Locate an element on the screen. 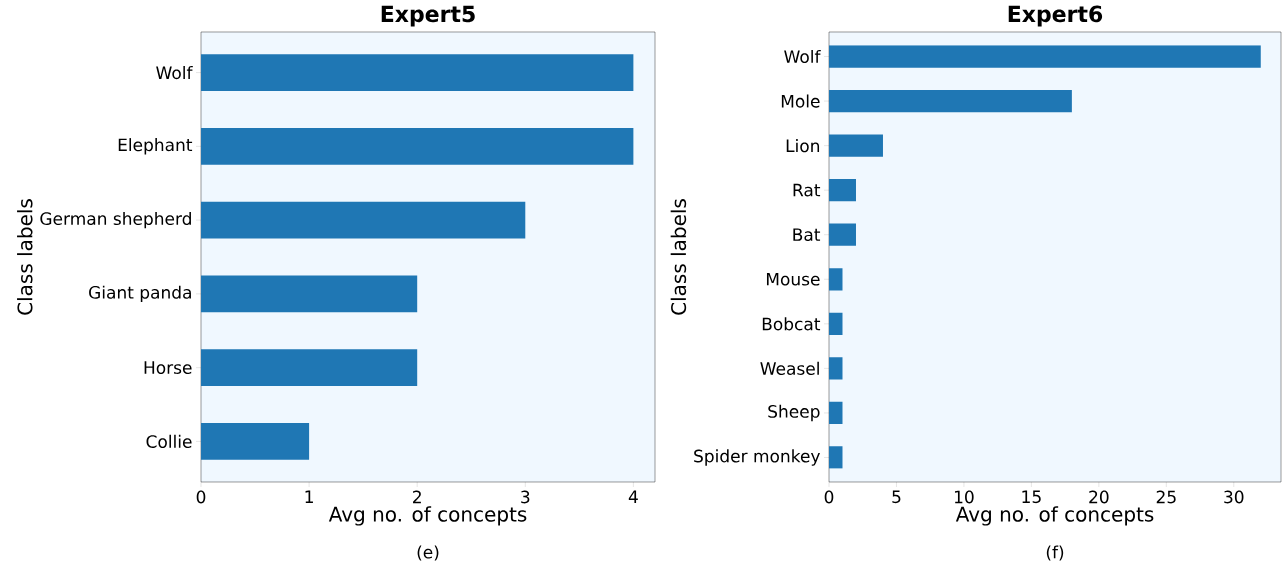  y-tick-label: Weasel is located at coordinates (789, 368).